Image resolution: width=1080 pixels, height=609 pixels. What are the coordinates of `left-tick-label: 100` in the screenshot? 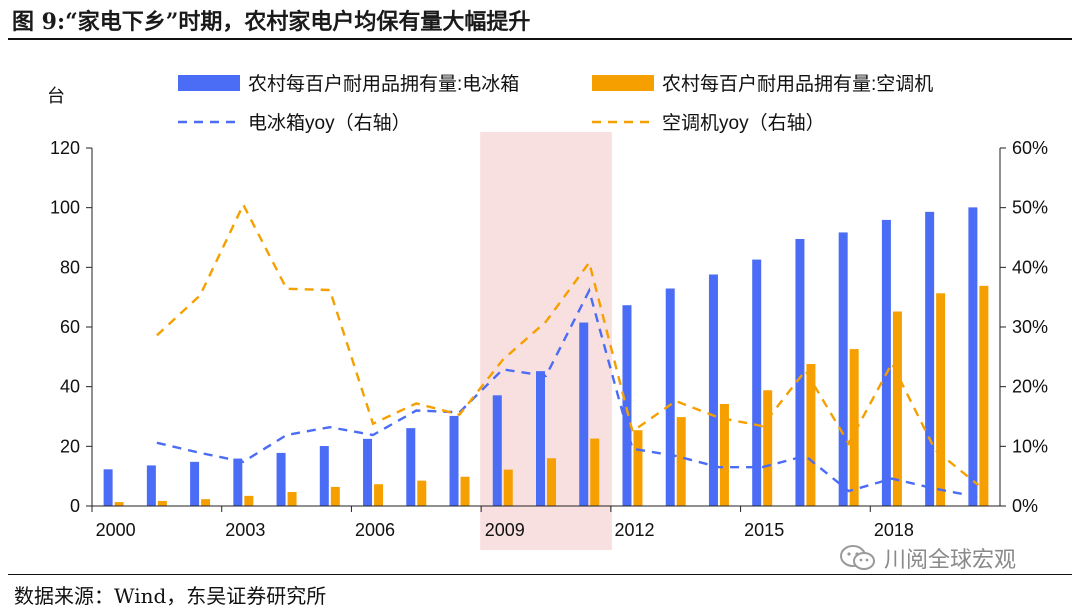 It's located at (65, 208).